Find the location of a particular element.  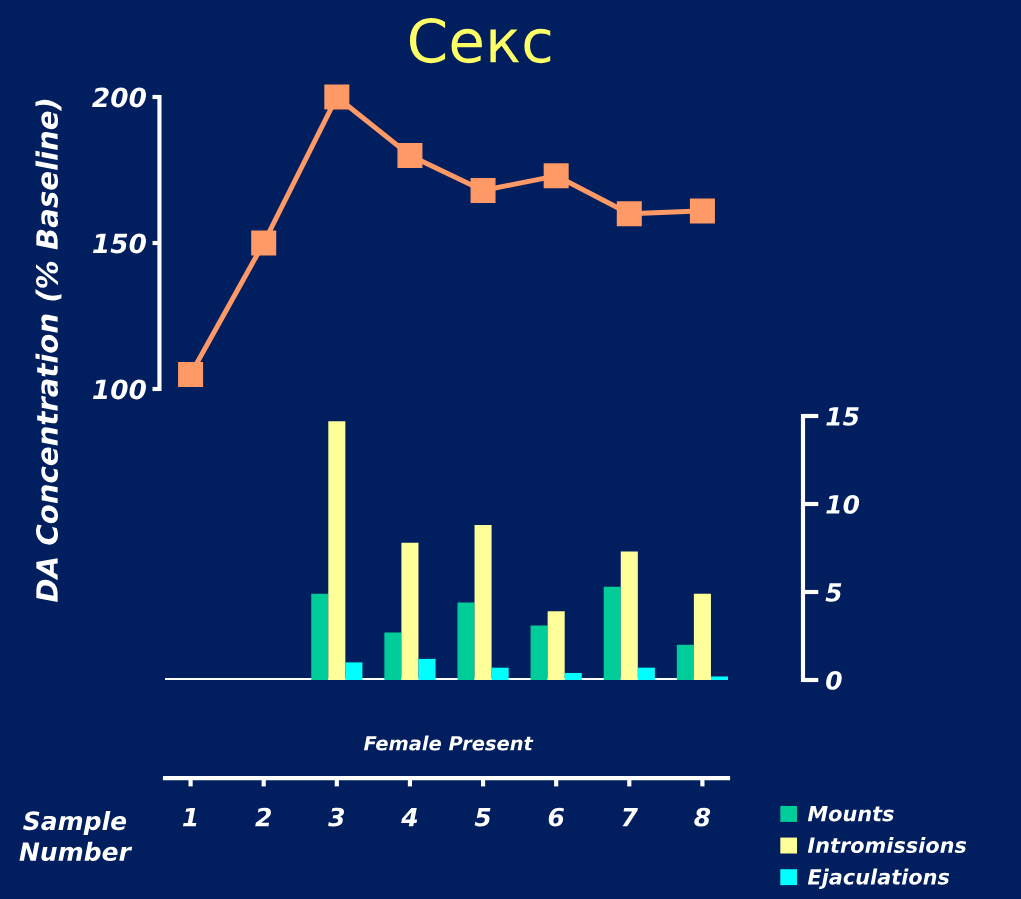

y-tick-label: 150 is located at coordinates (120, 243).